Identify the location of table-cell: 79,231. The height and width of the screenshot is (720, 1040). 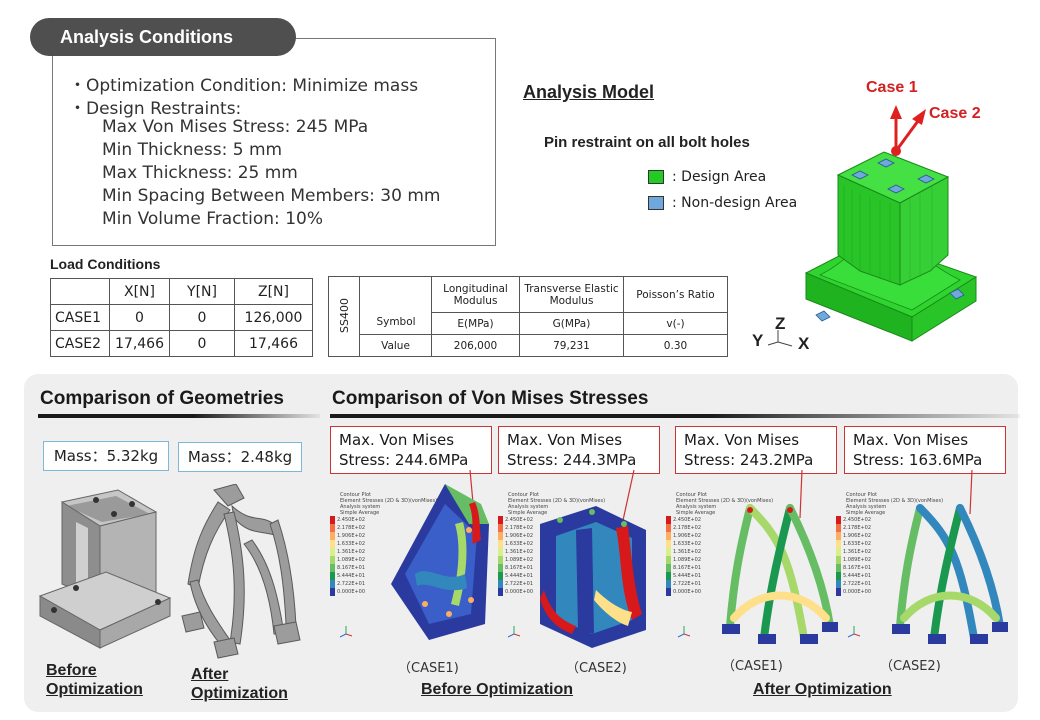
(571, 345).